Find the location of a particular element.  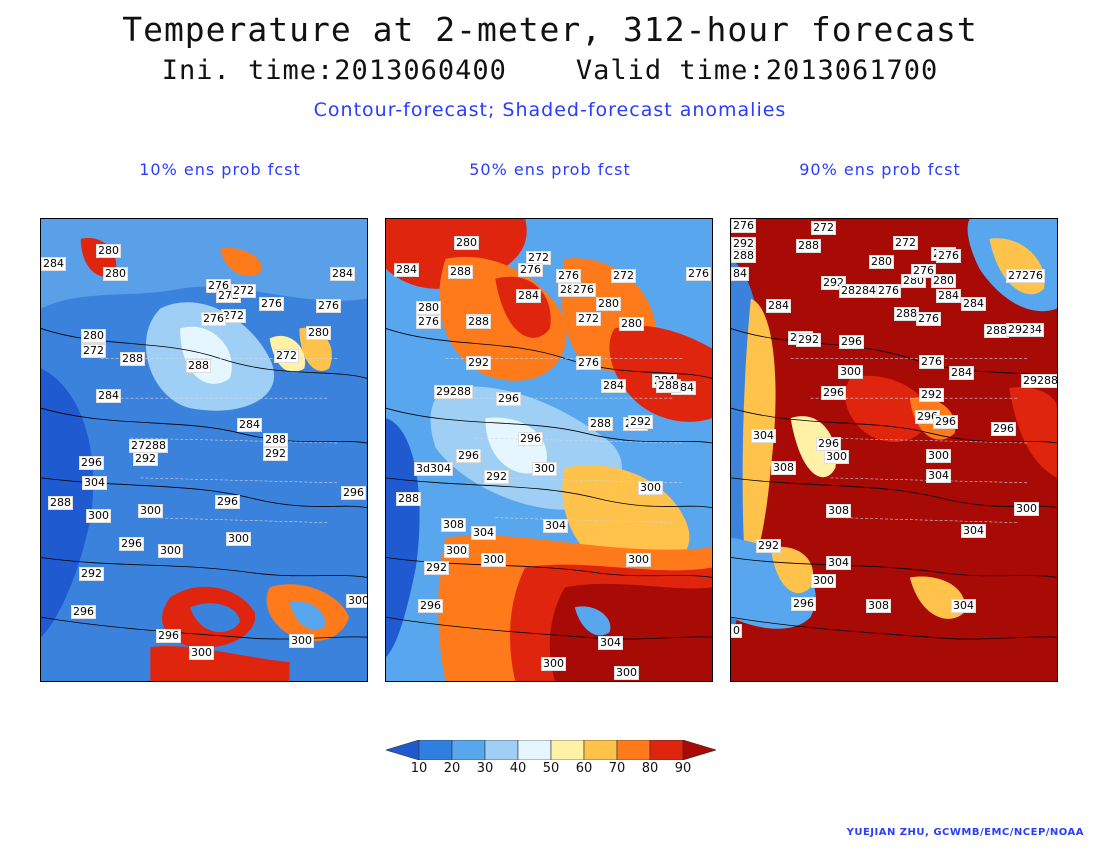

contour-label: 27288 is located at coordinates (148, 446).